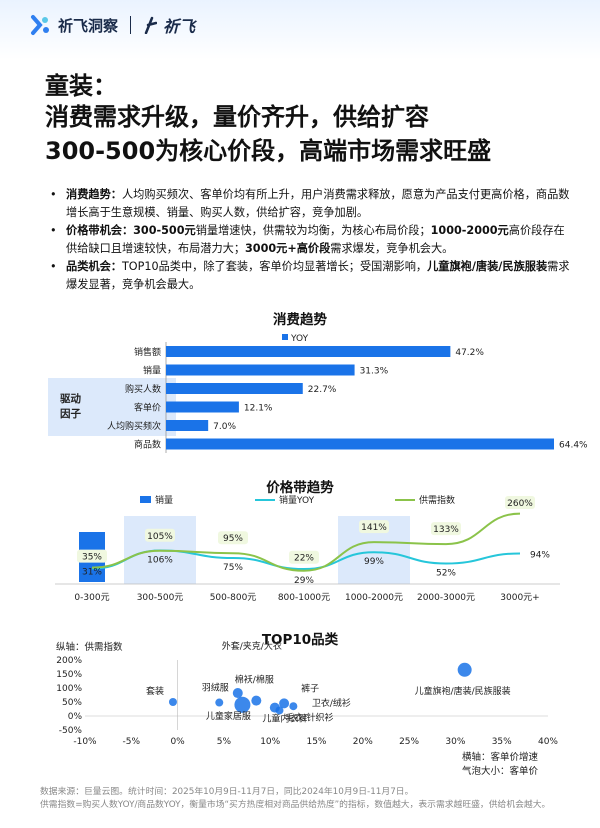  What do you see at coordinates (160, 598) in the screenshot?
I see `category-label: 300-500元` at bounding box center [160, 598].